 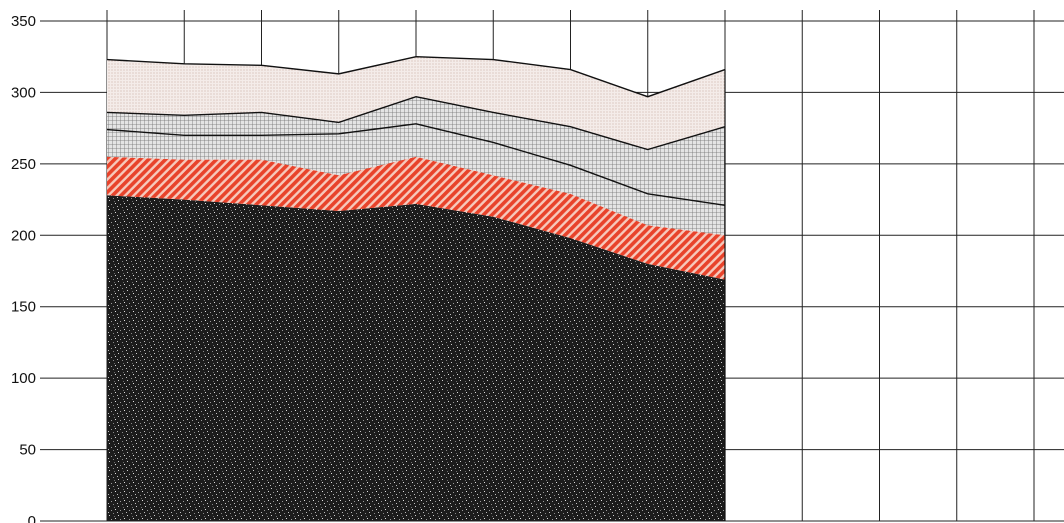 What do you see at coordinates (23, 235) in the screenshot?
I see `y-tick-label: 200` at bounding box center [23, 235].